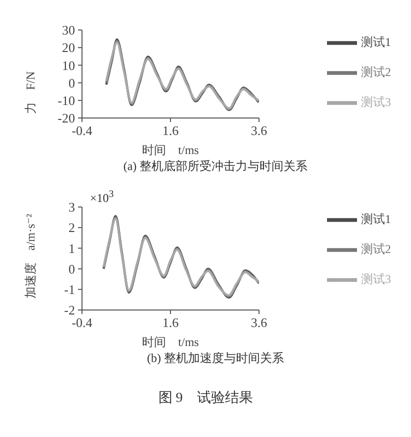 The height and width of the screenshot is (437, 411). Describe the element at coordinates (71, 207) in the screenshot. I see `y-tick-label: 3` at that location.